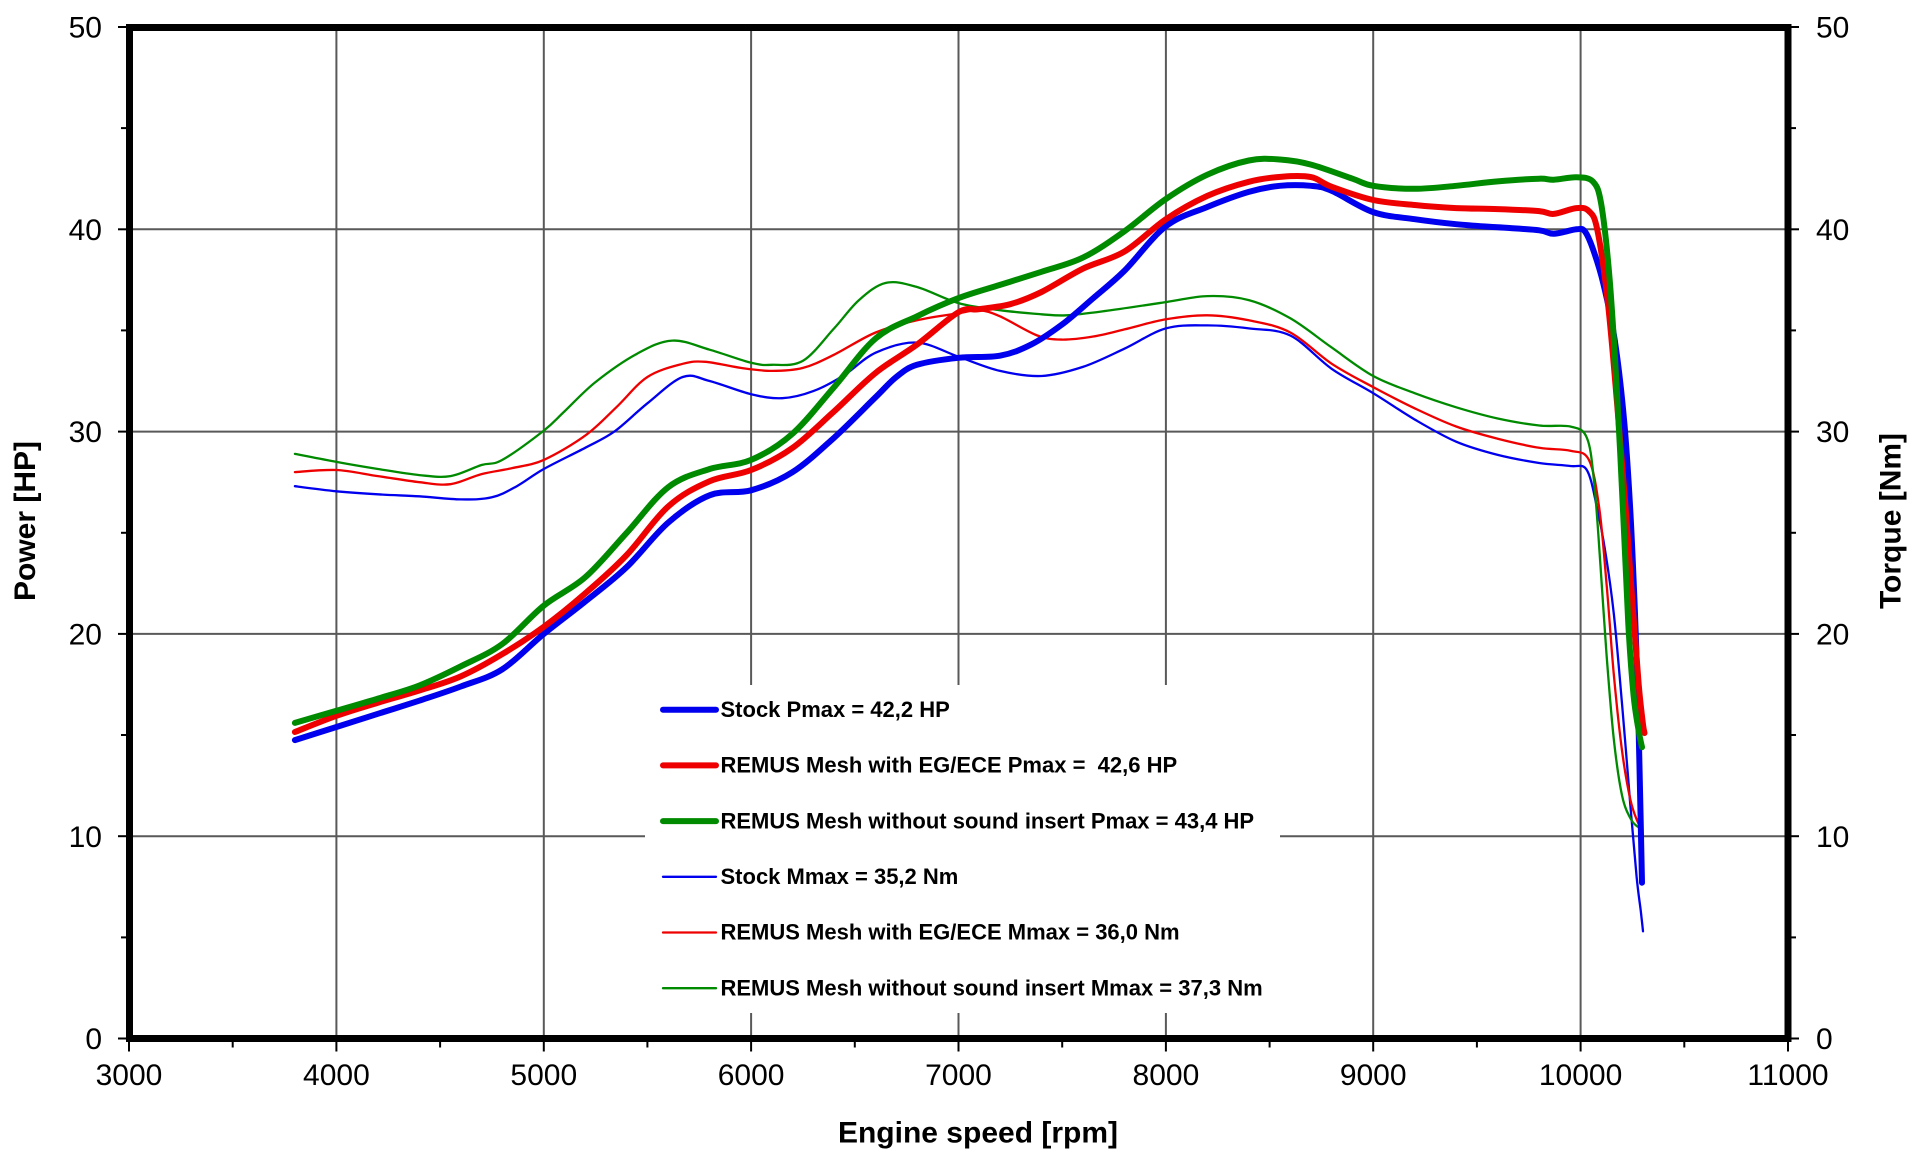 This screenshot has height=1161, width=1920. What do you see at coordinates (958, 1075) in the screenshot?
I see `svg-text: 7000` at bounding box center [958, 1075].